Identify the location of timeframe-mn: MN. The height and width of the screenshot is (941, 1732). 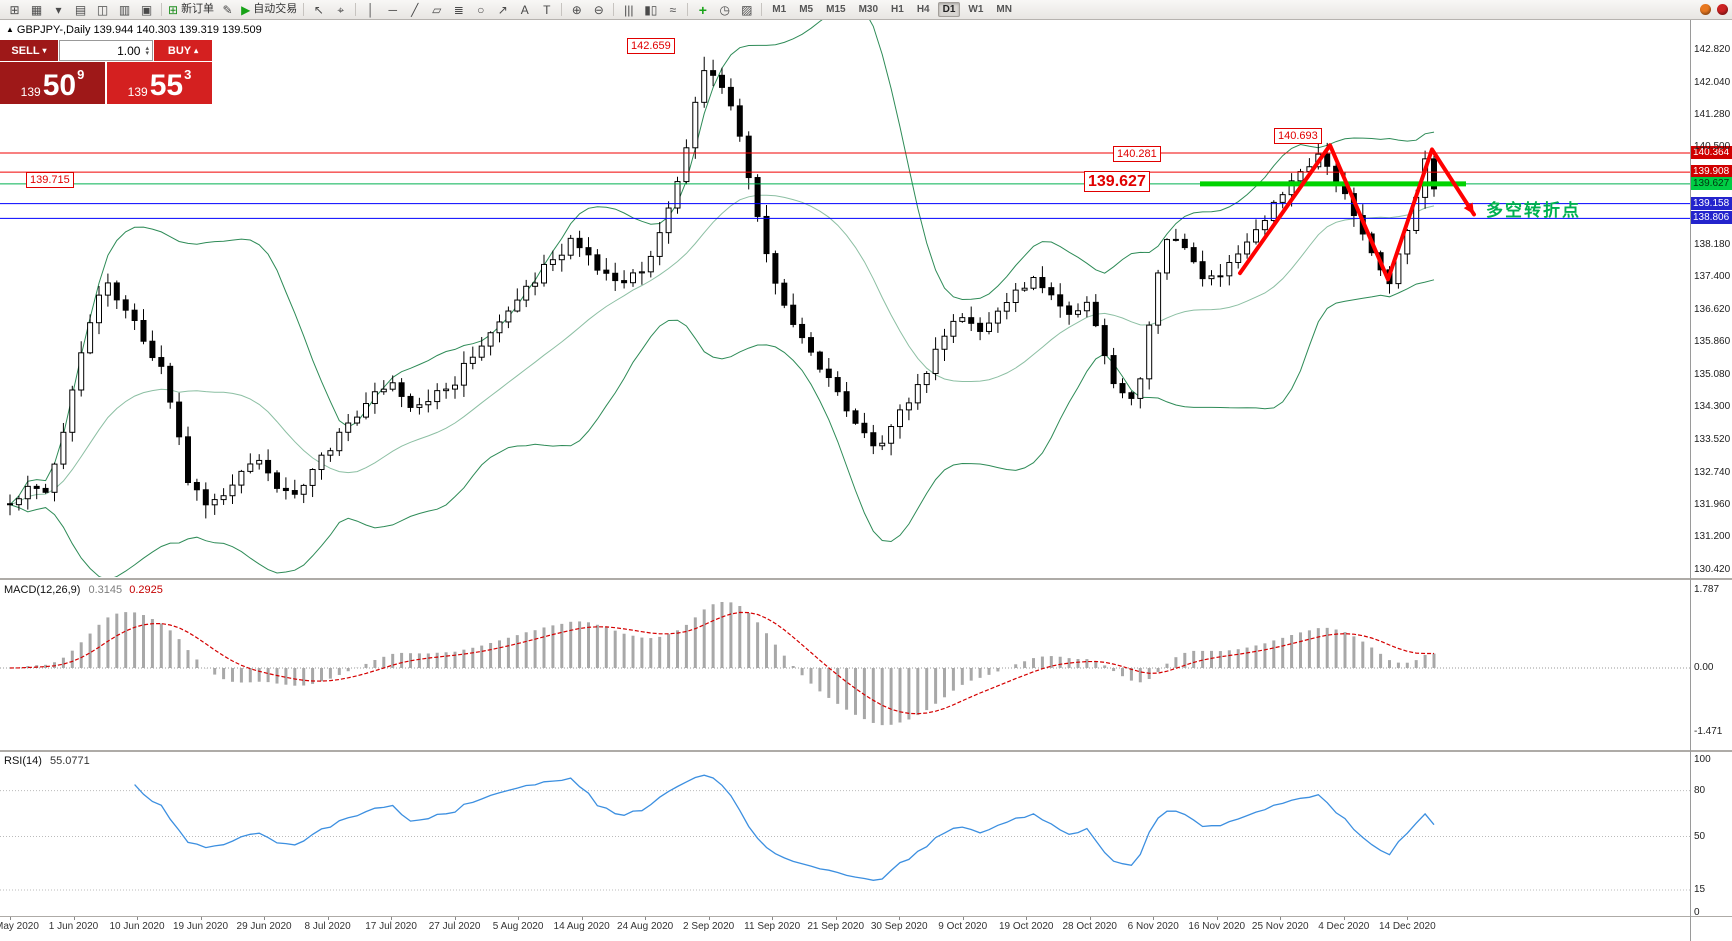
(1004, 9).